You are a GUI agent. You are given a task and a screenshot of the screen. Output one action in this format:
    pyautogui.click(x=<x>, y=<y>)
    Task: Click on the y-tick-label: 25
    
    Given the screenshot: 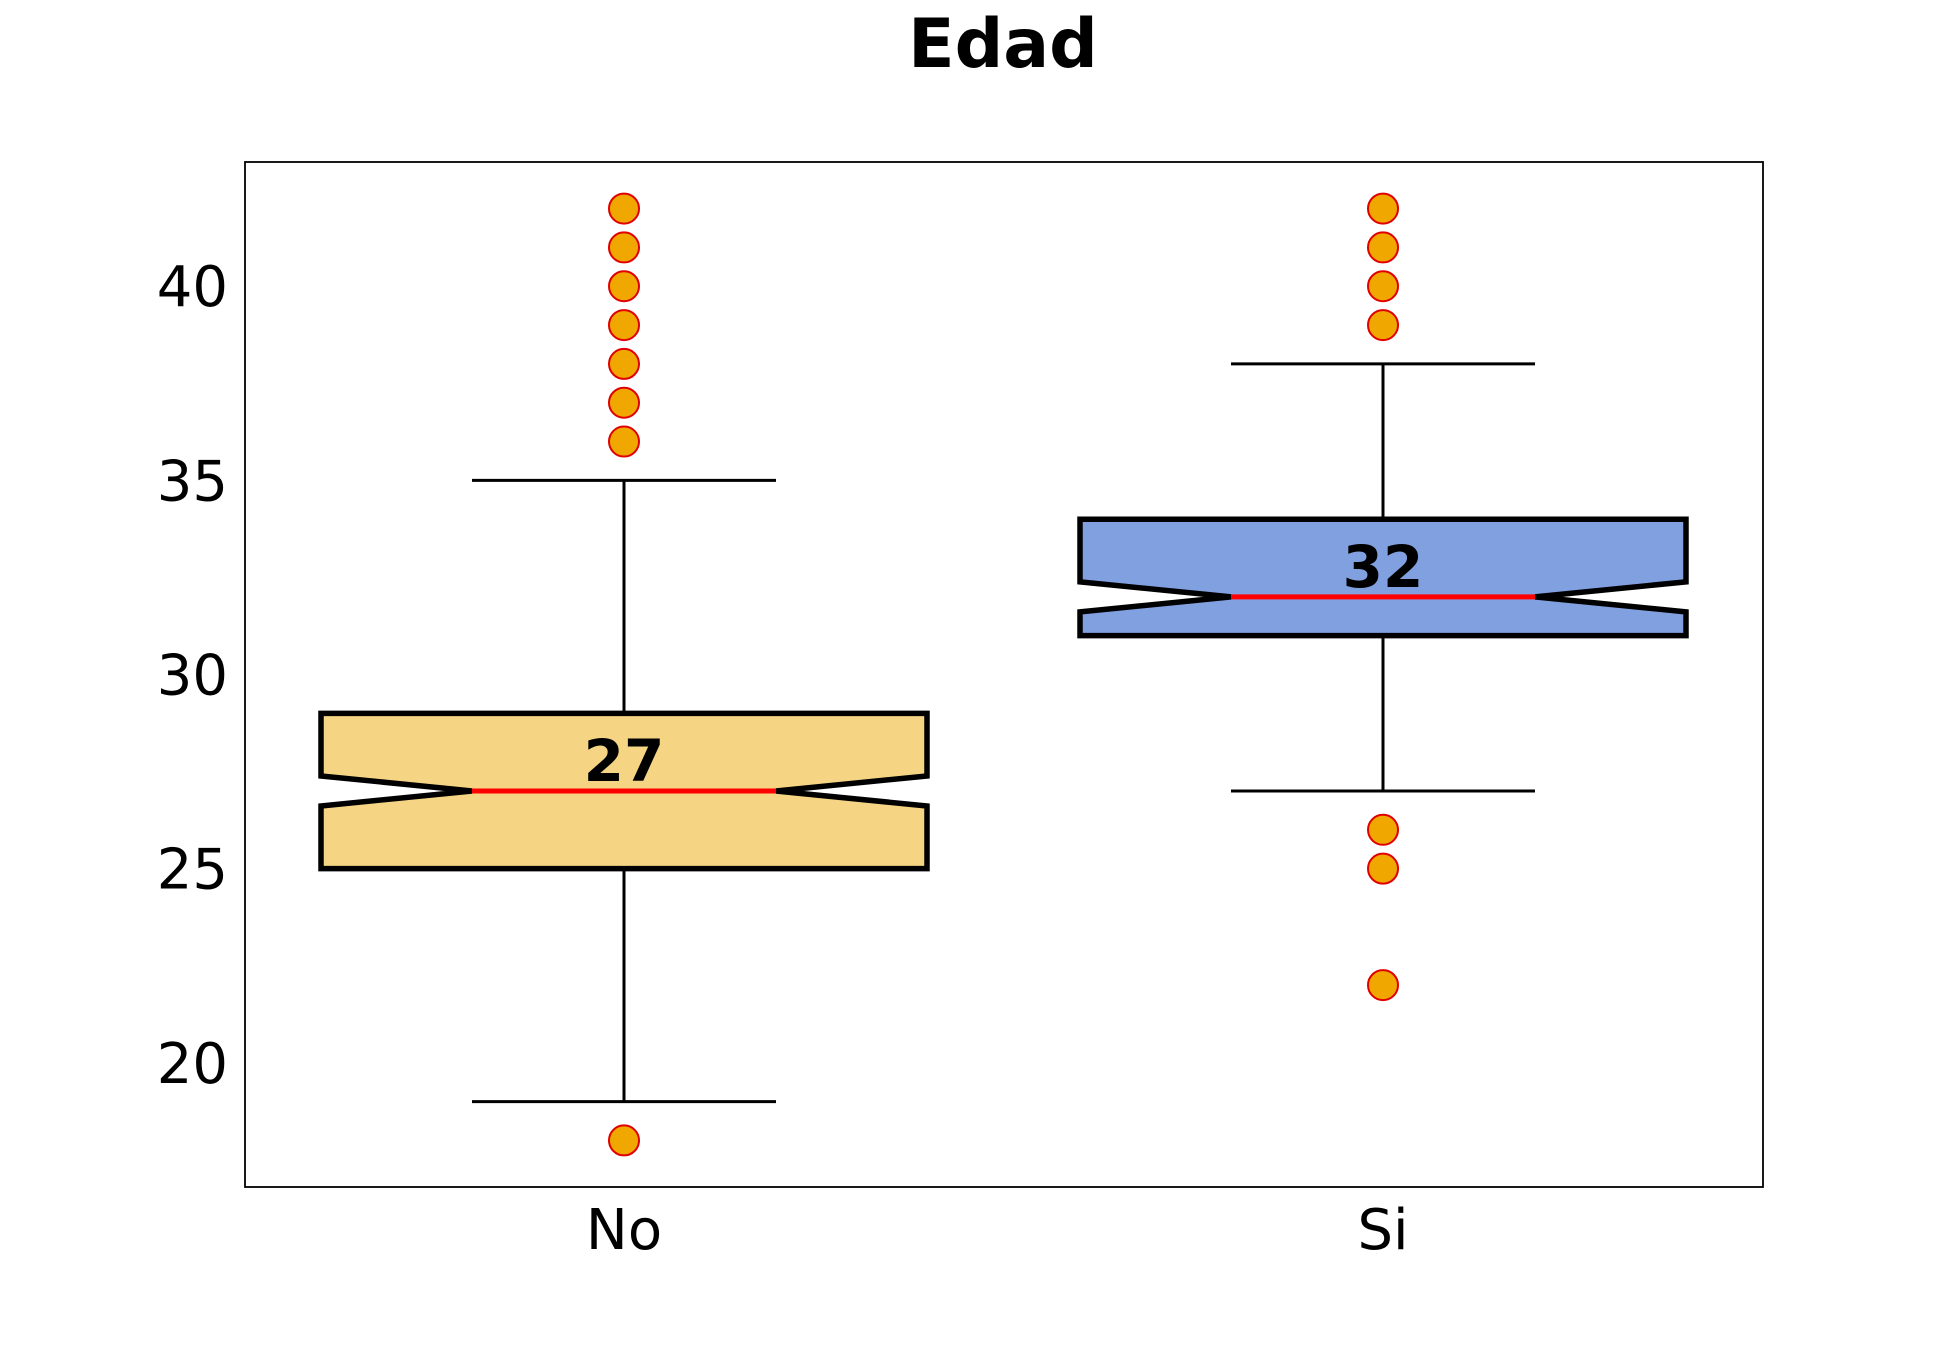 What is the action you would take?
    pyautogui.click(x=192, y=870)
    